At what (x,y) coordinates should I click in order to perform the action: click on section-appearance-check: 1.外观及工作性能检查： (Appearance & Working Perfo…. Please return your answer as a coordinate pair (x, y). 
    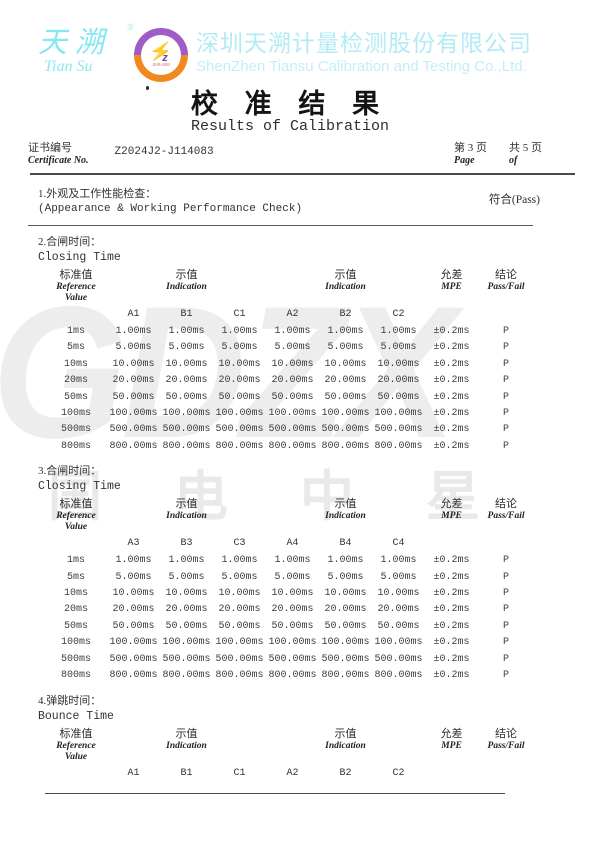
    Looking at the image, I should click on (289, 202).